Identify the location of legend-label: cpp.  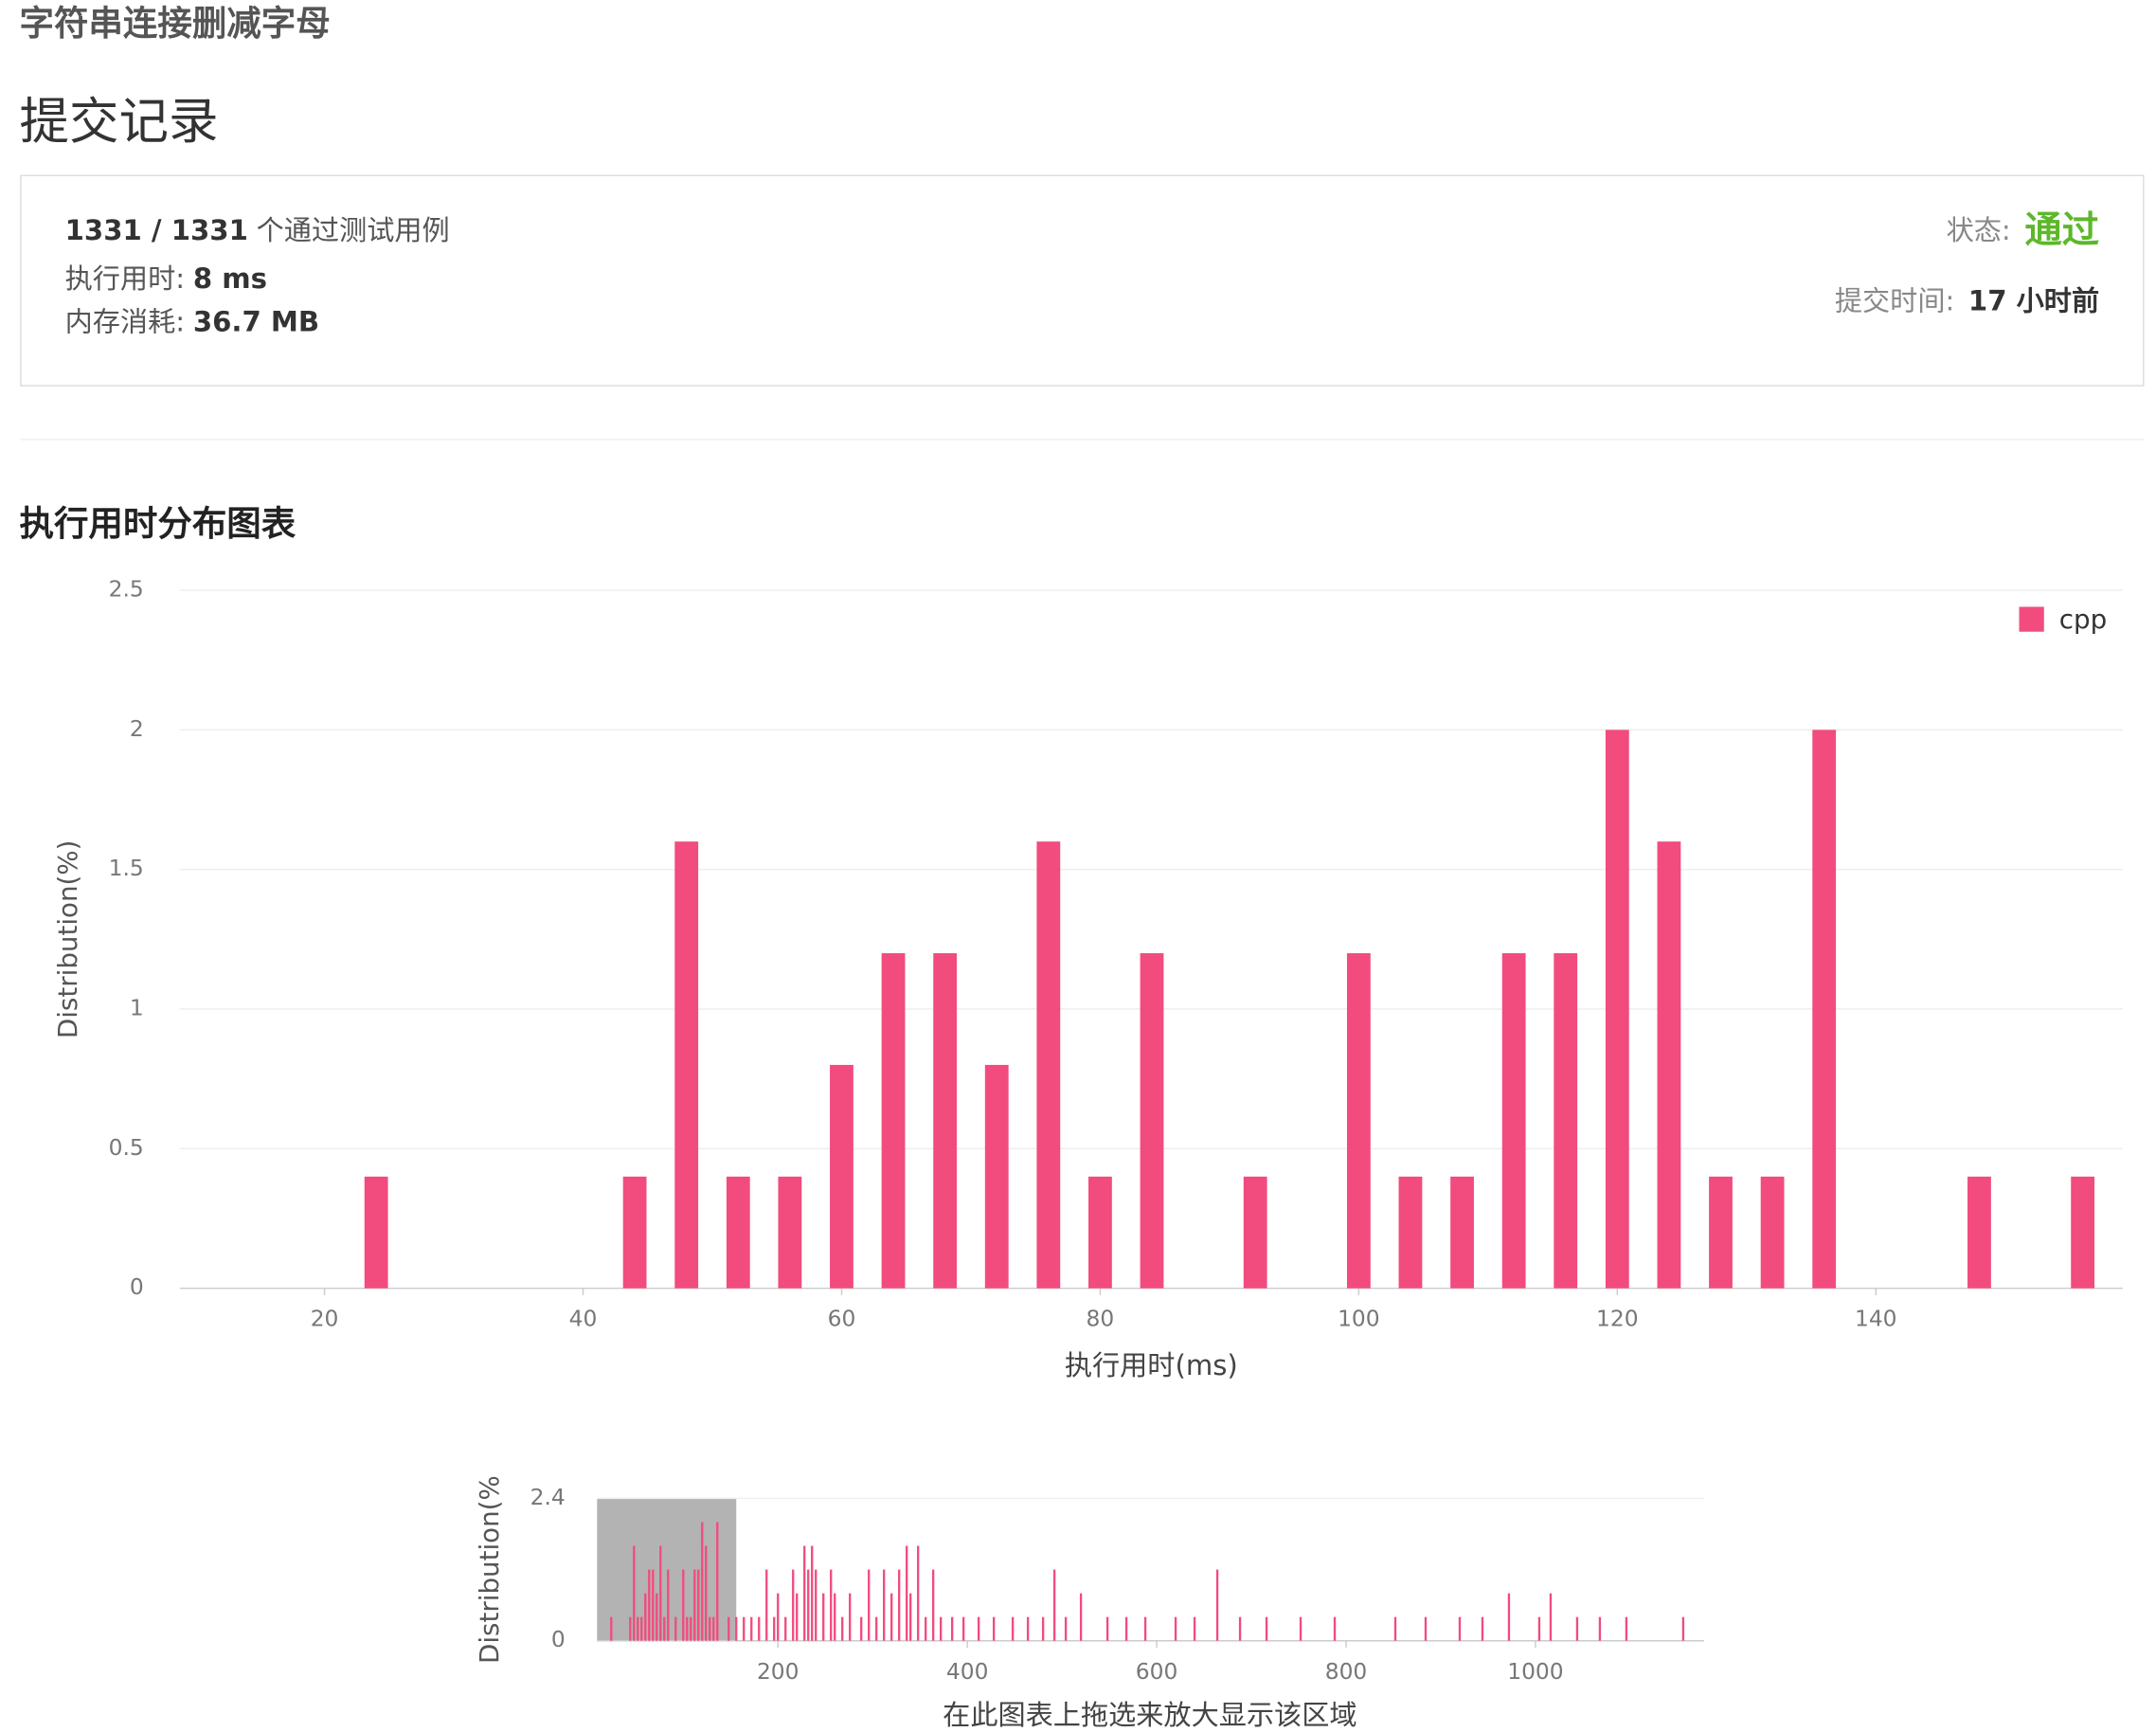
(2083, 619).